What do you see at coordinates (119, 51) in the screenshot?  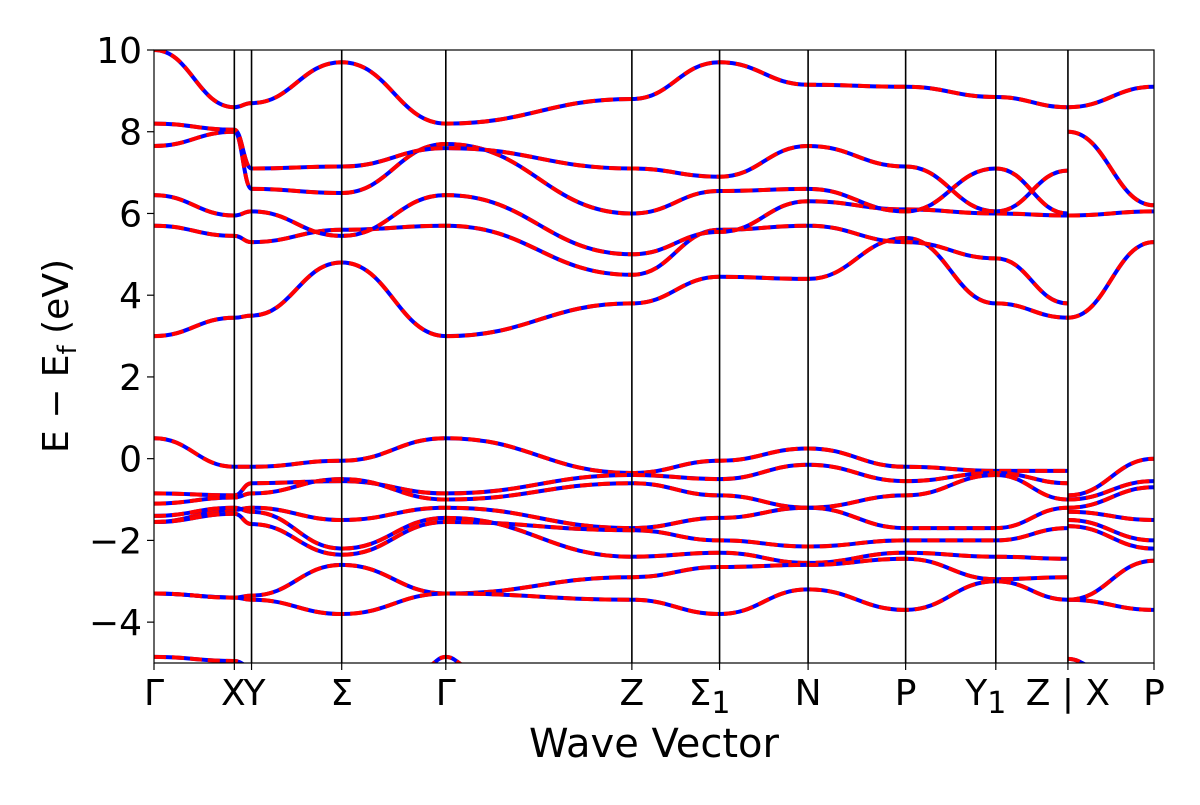 I see `y-tick-label-7: 10` at bounding box center [119, 51].